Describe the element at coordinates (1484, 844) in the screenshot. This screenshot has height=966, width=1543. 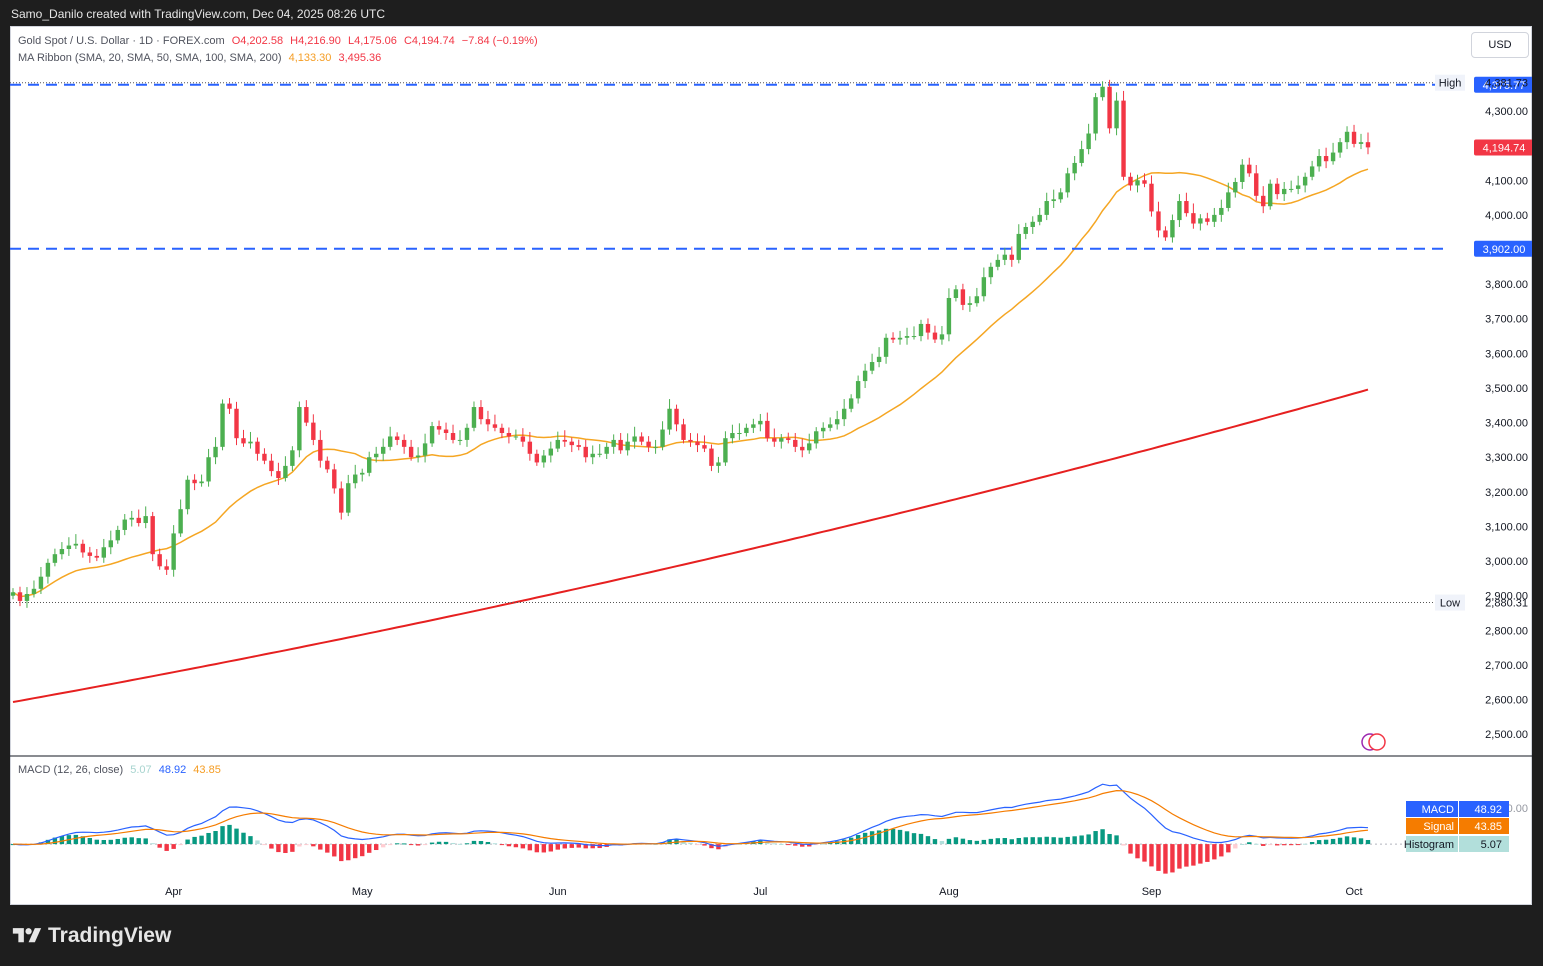
I see `macd-histogram-value-box` at that location.